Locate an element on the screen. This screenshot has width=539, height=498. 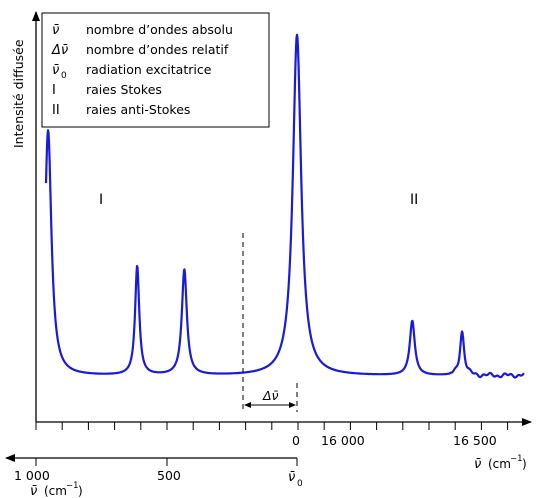
legend-symbol-excitation: ν̄ is located at coordinates (55, 70).